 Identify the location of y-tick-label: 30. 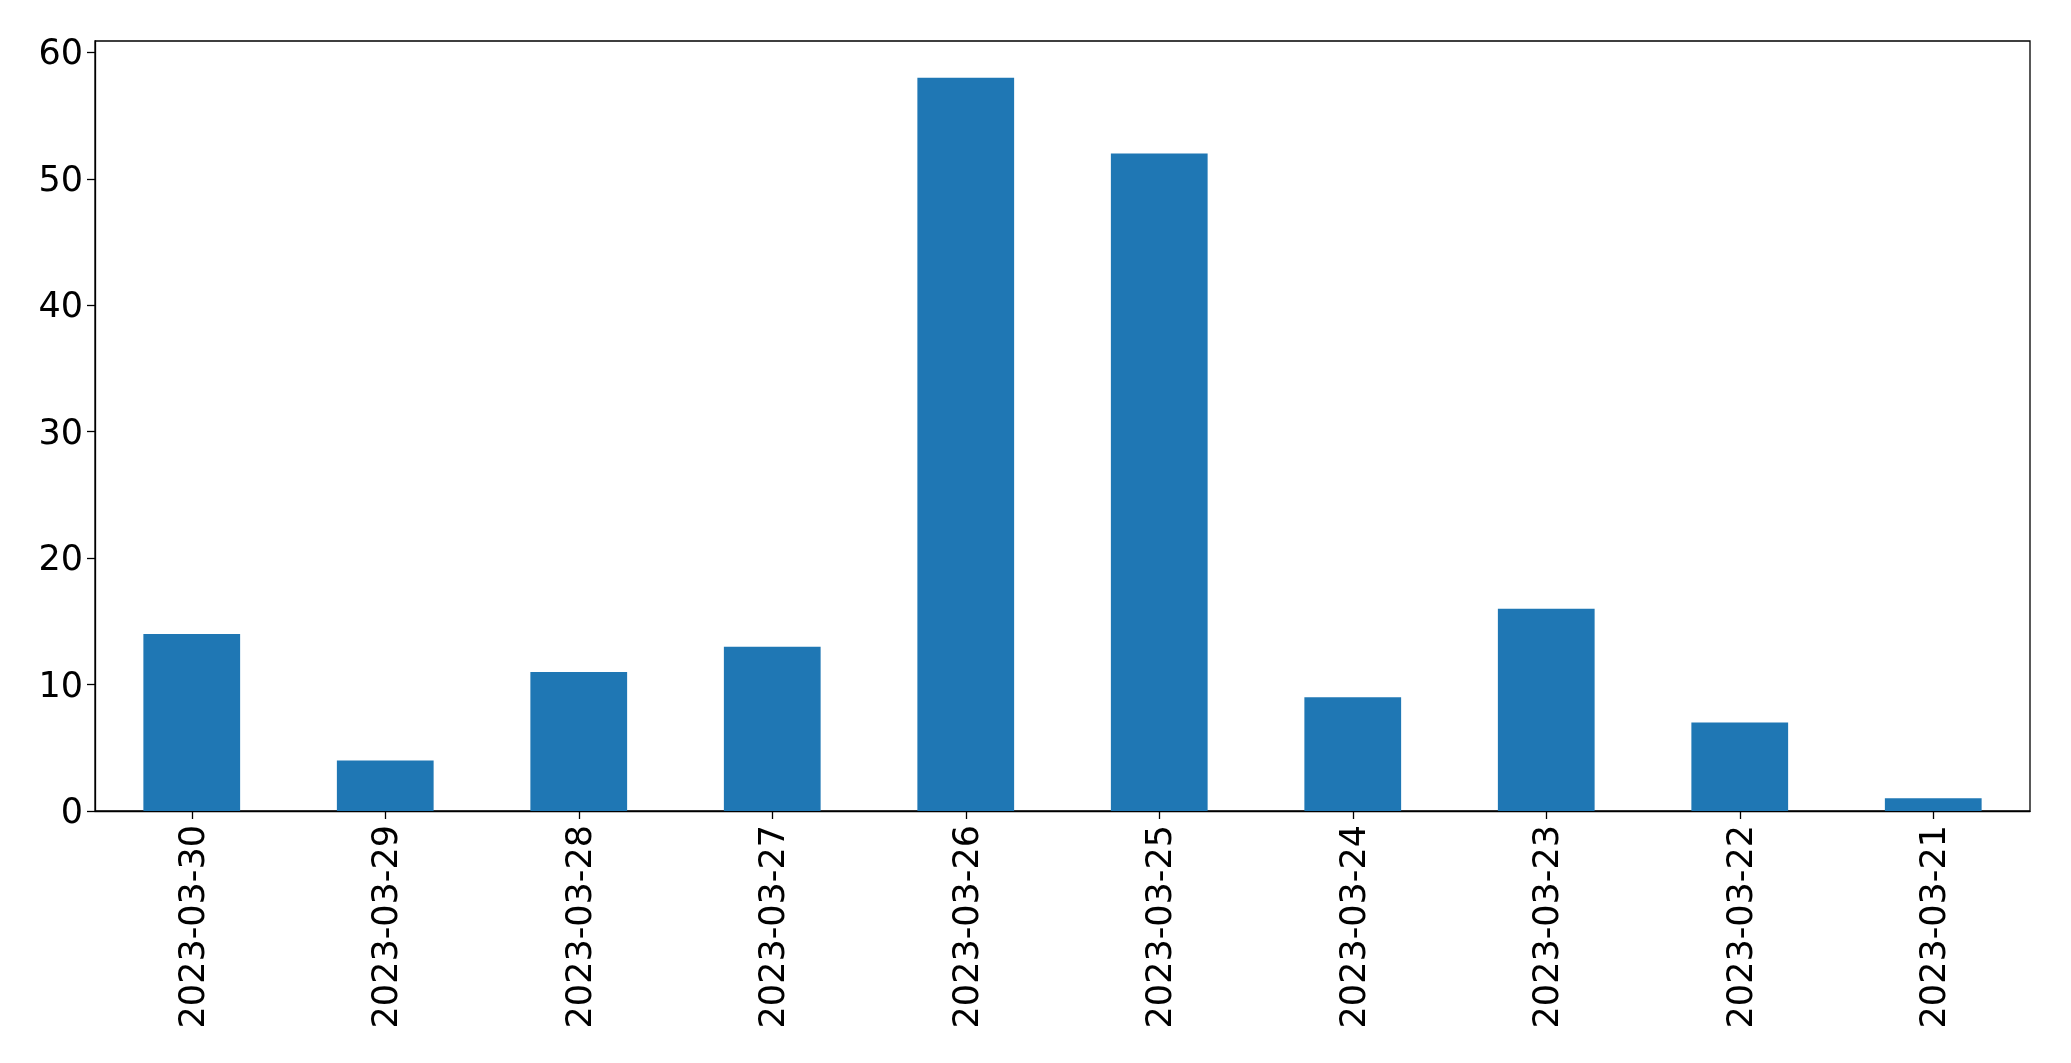
(60, 431).